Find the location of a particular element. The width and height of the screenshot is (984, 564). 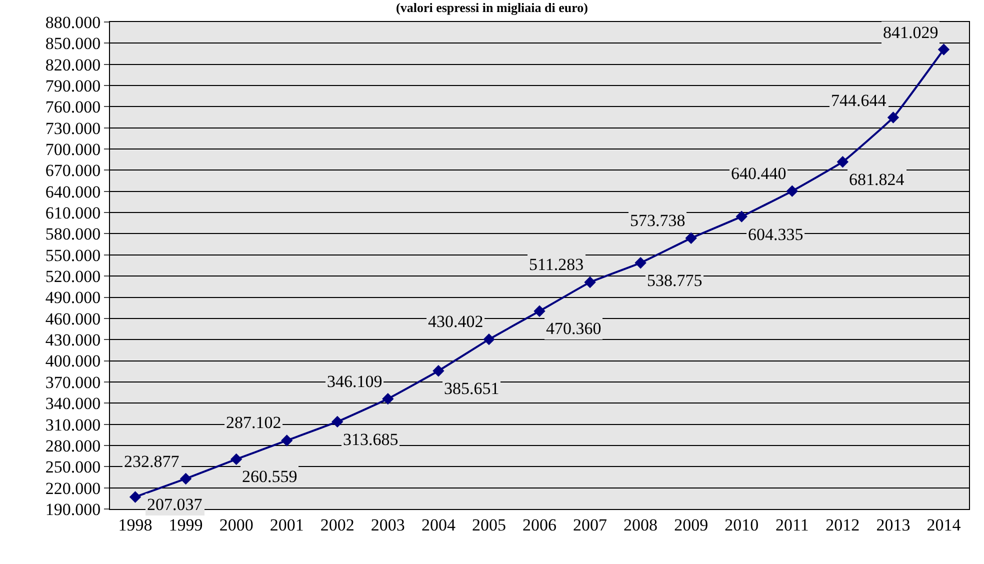

data-label: 841.029 is located at coordinates (910, 32).